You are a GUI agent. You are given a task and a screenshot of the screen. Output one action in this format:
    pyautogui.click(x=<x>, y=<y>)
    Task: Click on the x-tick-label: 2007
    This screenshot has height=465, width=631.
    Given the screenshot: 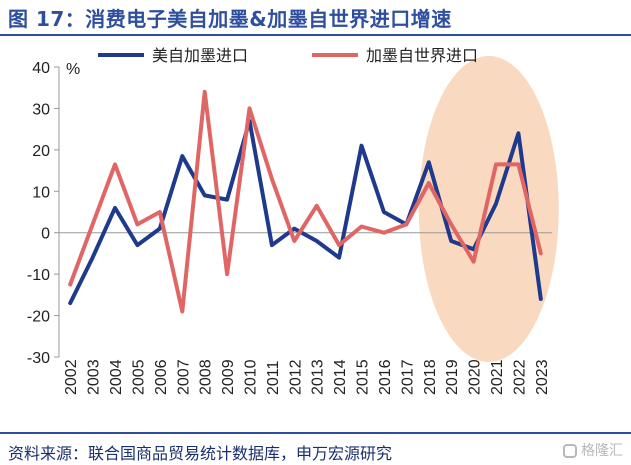 What is the action you would take?
    pyautogui.click(x=183, y=377)
    